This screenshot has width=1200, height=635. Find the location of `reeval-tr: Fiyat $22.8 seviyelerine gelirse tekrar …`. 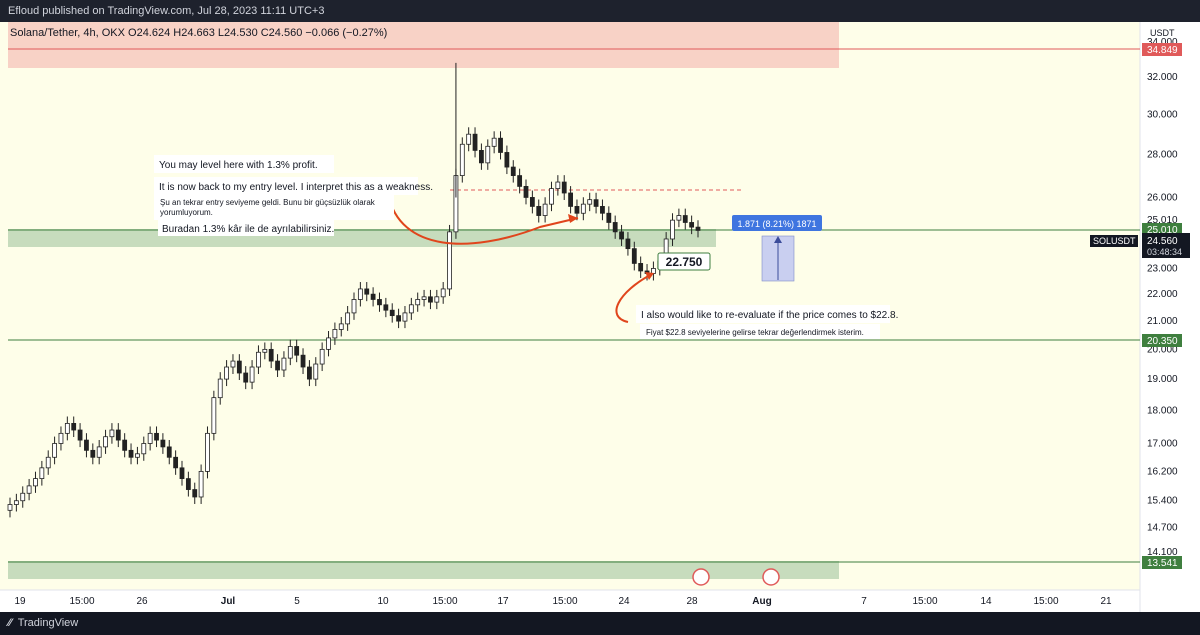

reeval-tr: Fiyat $22.8 seviyelerine gelirse tekrar … is located at coordinates (755, 332).